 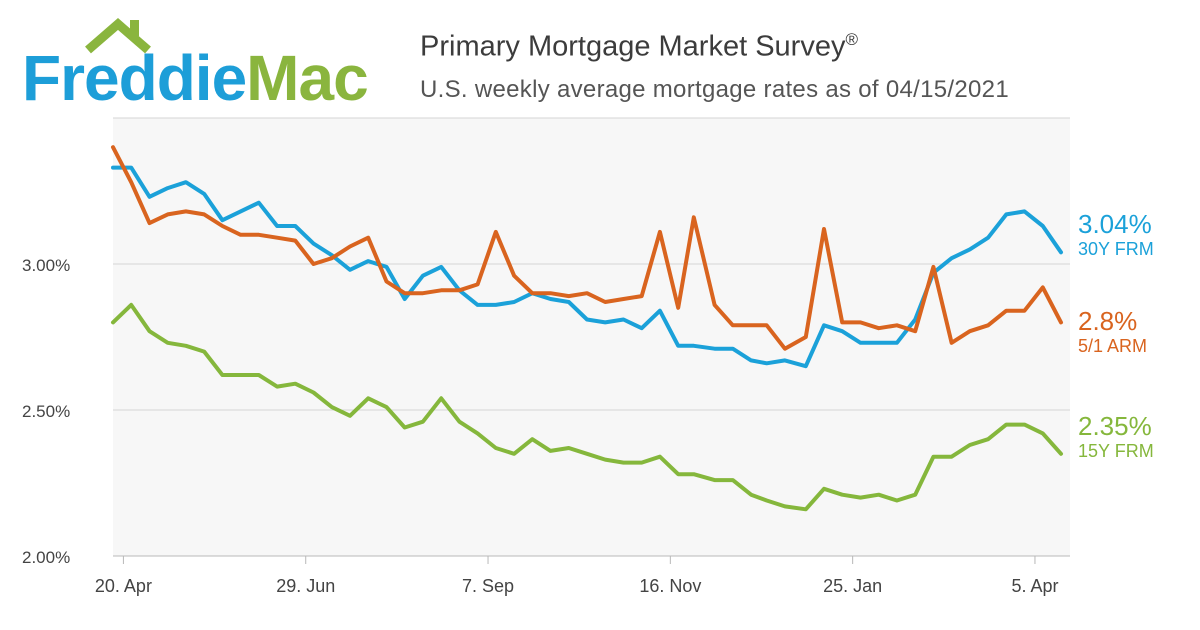 What do you see at coordinates (134, 28) in the screenshot?
I see `logo-chimney-icon` at bounding box center [134, 28].